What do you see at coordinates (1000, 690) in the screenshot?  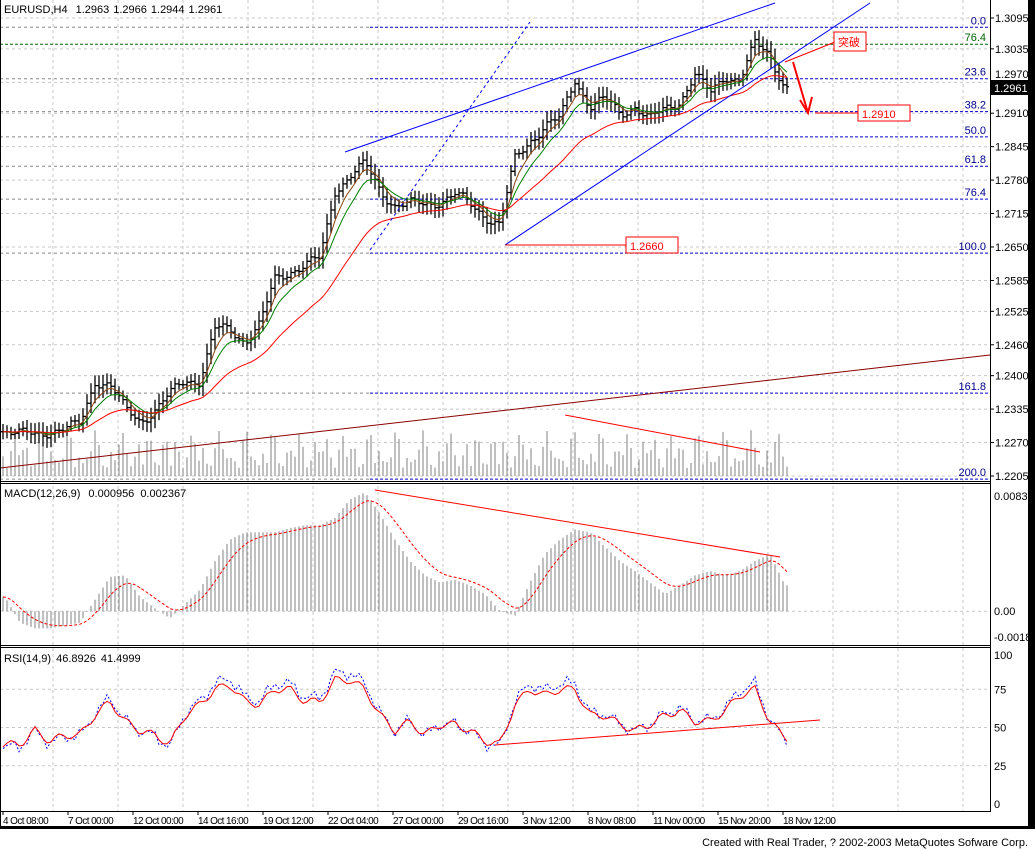 I see `rsi-tick-label: 75` at bounding box center [1000, 690].